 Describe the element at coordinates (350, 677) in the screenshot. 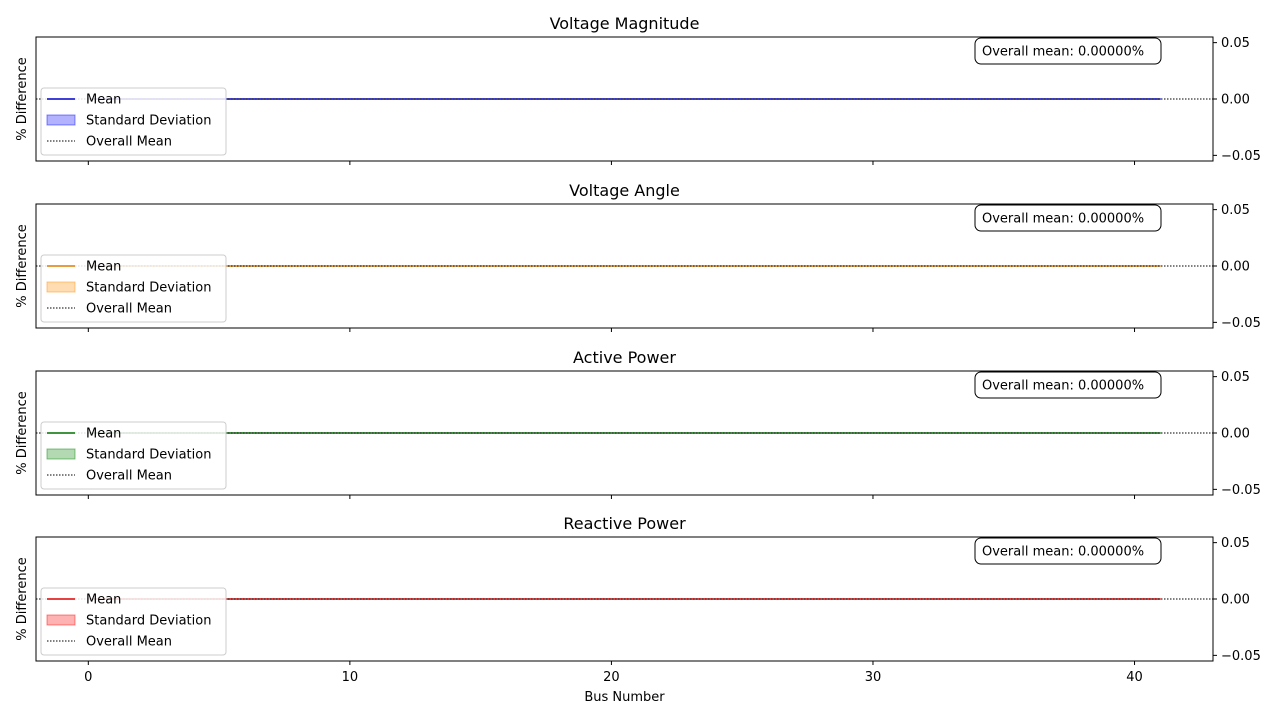

I see `x-tick-label: 10` at that location.